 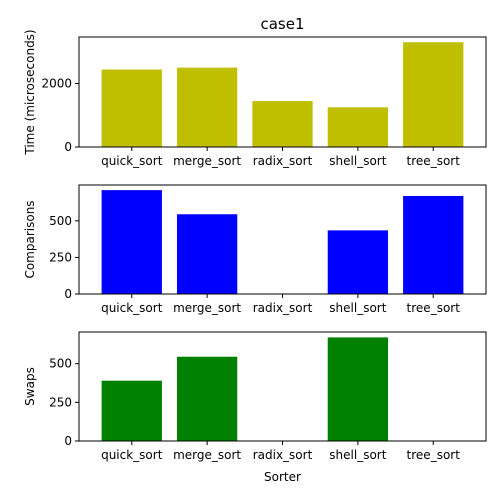 I want to click on y-tick-label-2-0: 0, so click(x=68, y=441).